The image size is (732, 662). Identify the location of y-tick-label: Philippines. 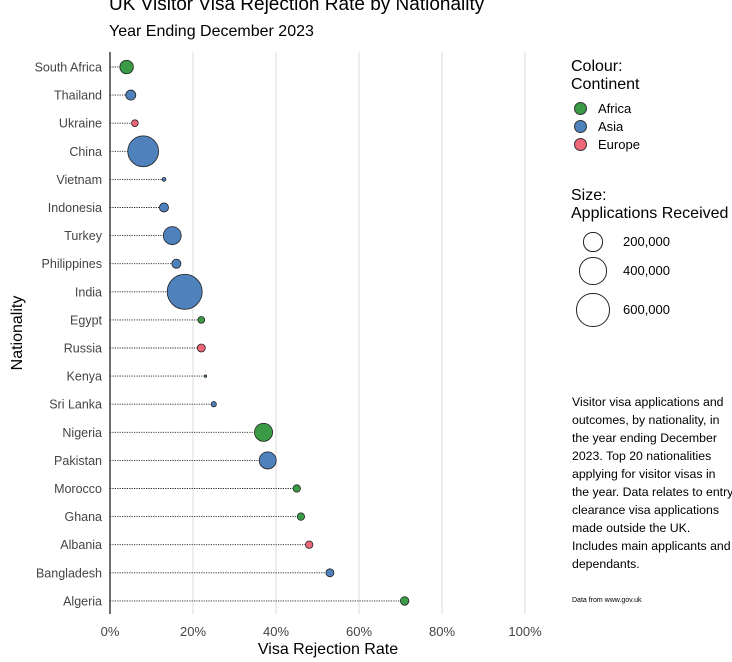
(72, 264).